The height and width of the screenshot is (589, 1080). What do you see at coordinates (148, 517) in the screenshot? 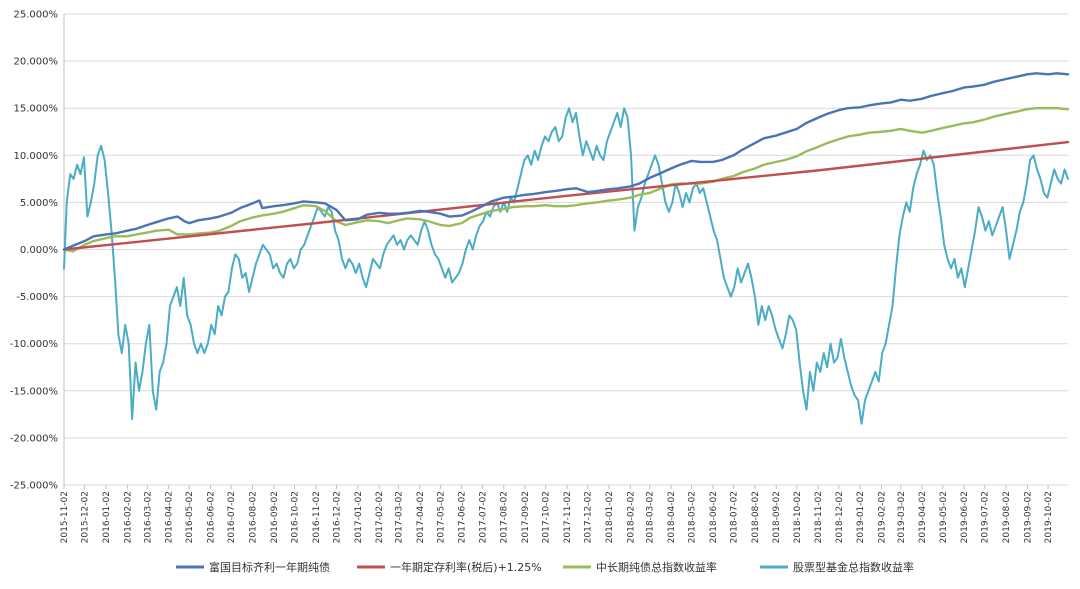
I see `x-tick-label: 2016-03-02` at bounding box center [148, 517].